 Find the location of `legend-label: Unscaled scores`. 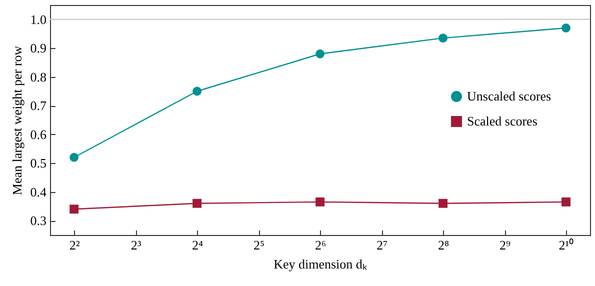

legend-label: Unscaled scores is located at coordinates (509, 96).